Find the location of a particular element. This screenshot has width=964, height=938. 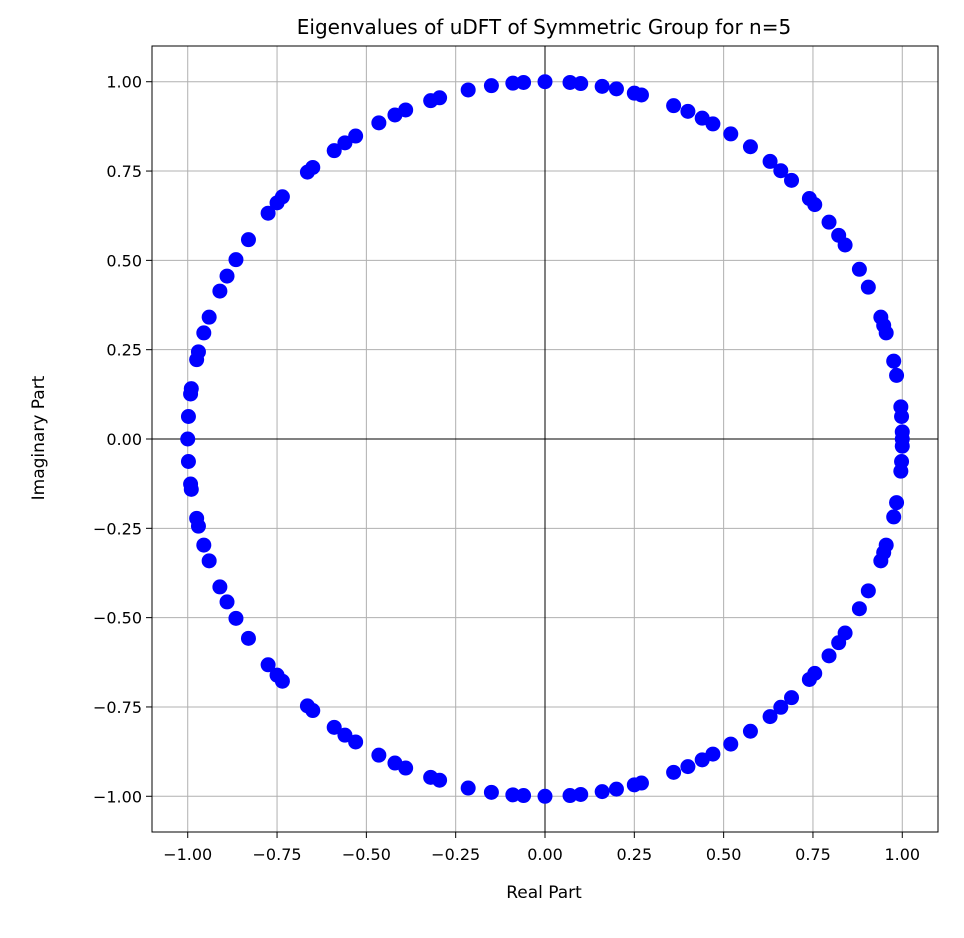

x-tick-label: 0.75 is located at coordinates (813, 854).